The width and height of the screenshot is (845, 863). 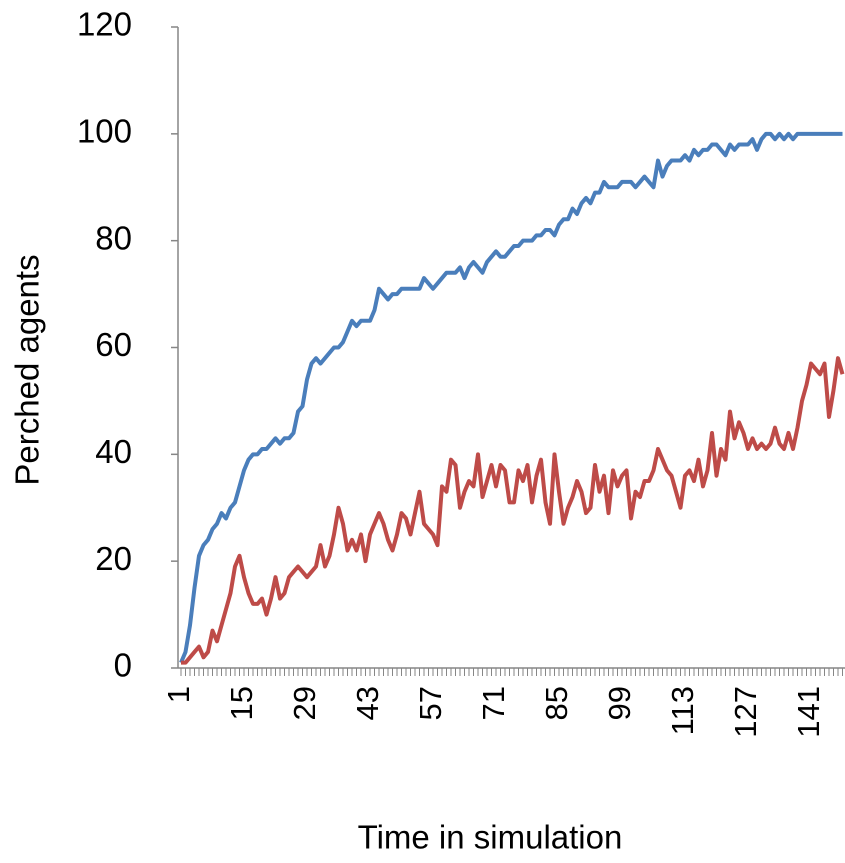 I want to click on x-tick-label: 113, so click(x=682, y=710).